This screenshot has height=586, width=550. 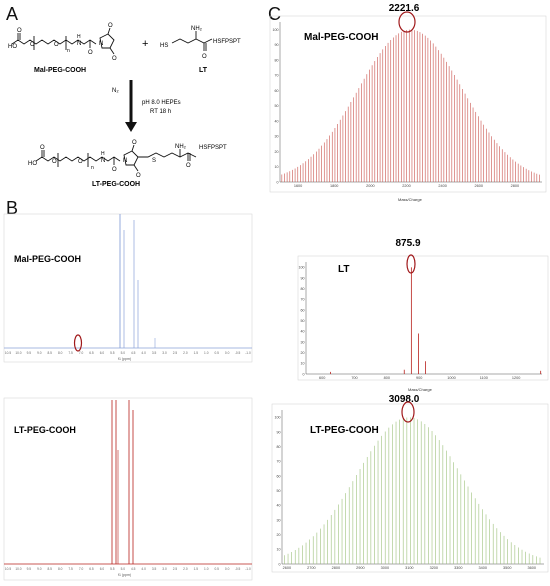 I want to click on ms-x-tick-label: 3000, so click(x=385, y=568).